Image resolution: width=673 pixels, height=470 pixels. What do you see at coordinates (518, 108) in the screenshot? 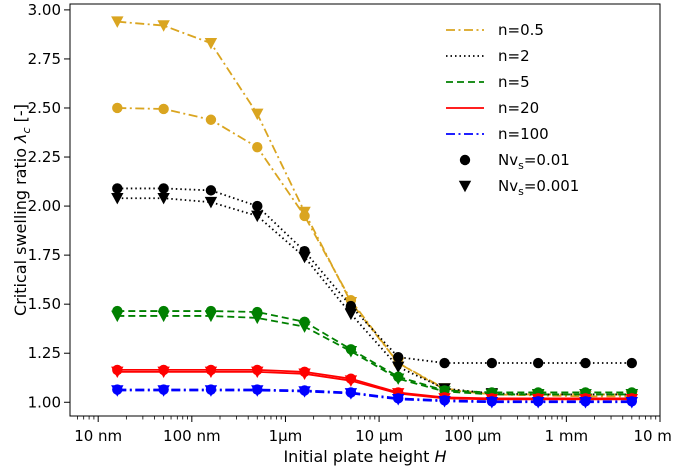
I see `legend-label: n=20` at bounding box center [518, 108].